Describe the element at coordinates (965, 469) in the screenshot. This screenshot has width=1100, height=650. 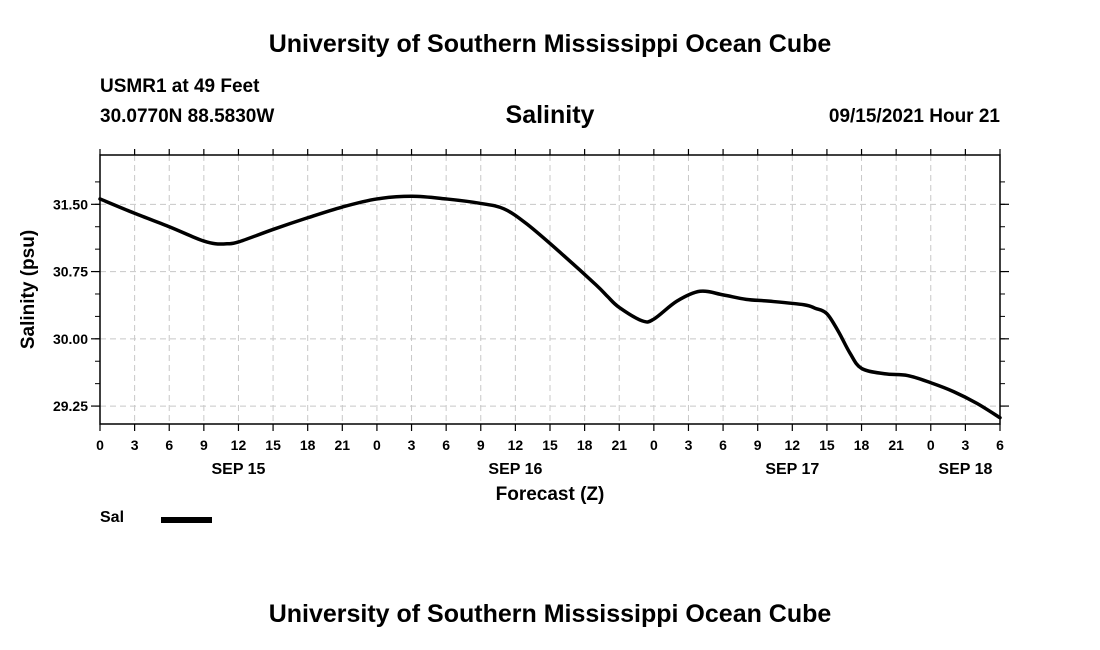
I see `date-label: SEP 18` at that location.